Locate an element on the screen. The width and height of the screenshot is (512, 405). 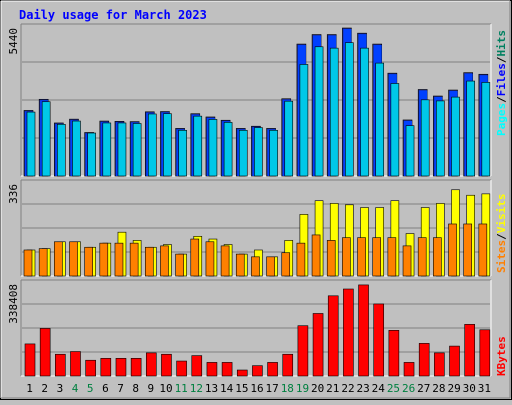
x-tick-label-28: 28 is located at coordinates (438, 388).